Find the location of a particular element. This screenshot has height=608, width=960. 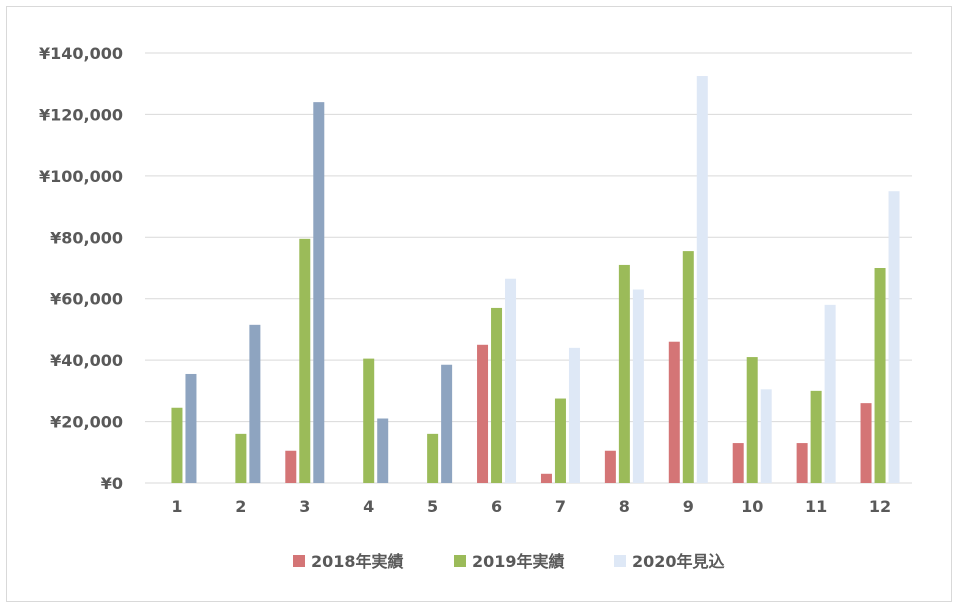

y-tick-label: ¥140,000 is located at coordinates (81, 53).